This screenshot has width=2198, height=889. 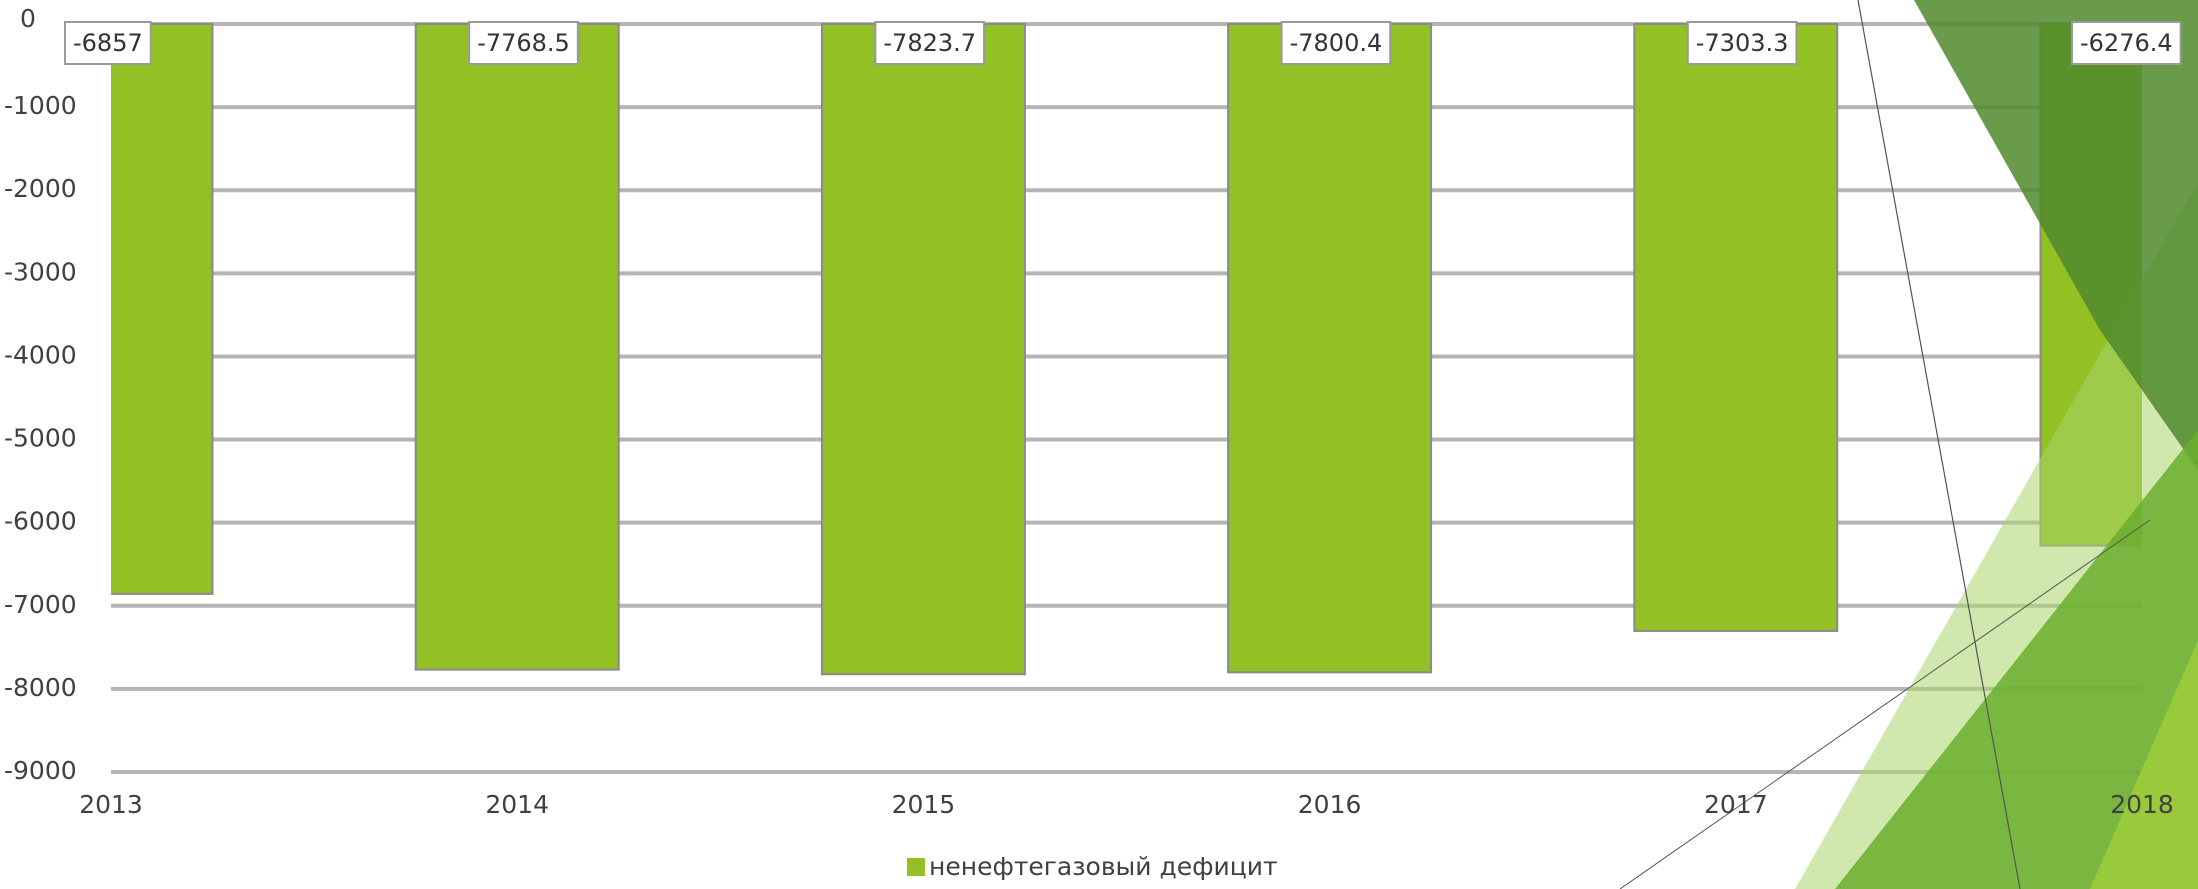 What do you see at coordinates (28, 18) in the screenshot?
I see `y-tick-label: 0` at bounding box center [28, 18].